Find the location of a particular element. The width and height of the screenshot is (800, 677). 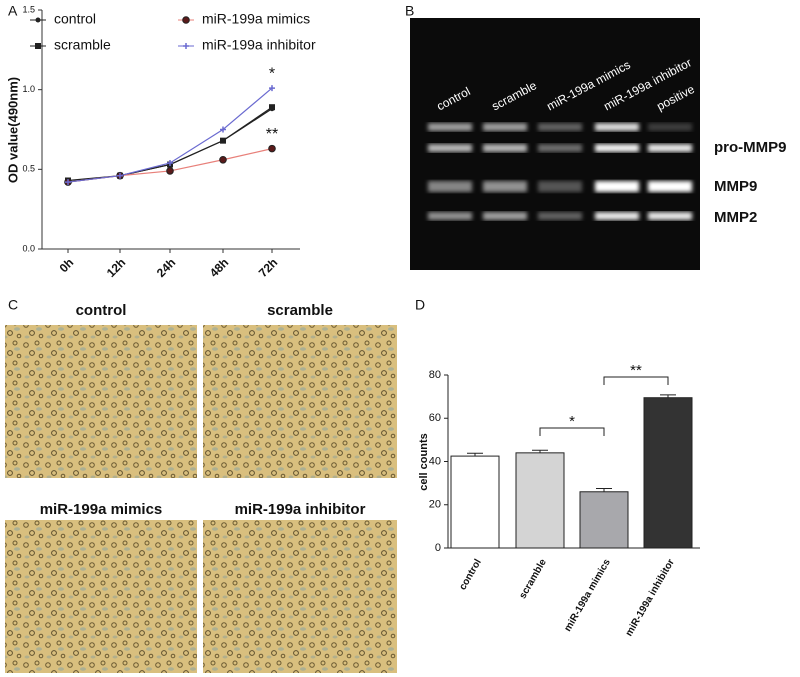

band-label: MMP9 is located at coordinates (735, 186).